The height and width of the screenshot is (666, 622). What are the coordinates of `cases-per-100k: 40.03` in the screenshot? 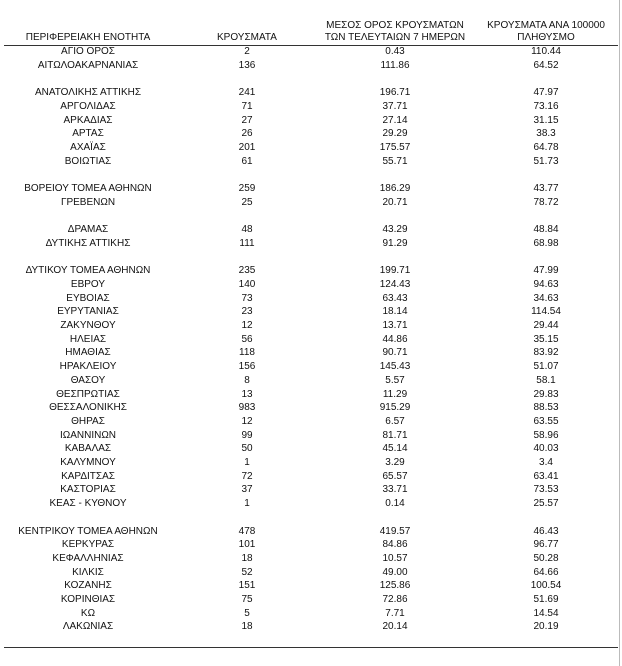 It's located at (546, 449).